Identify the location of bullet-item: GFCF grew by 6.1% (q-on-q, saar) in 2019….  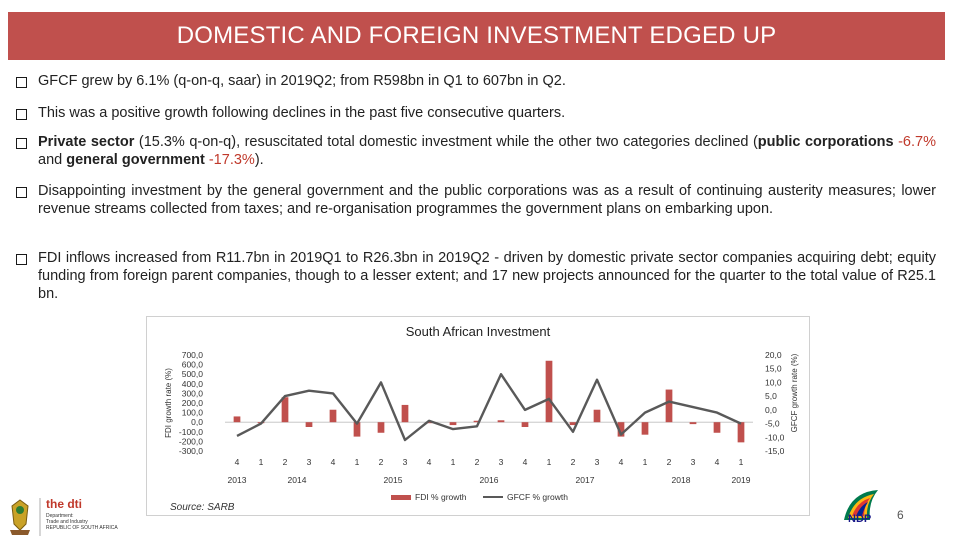
(476, 82).